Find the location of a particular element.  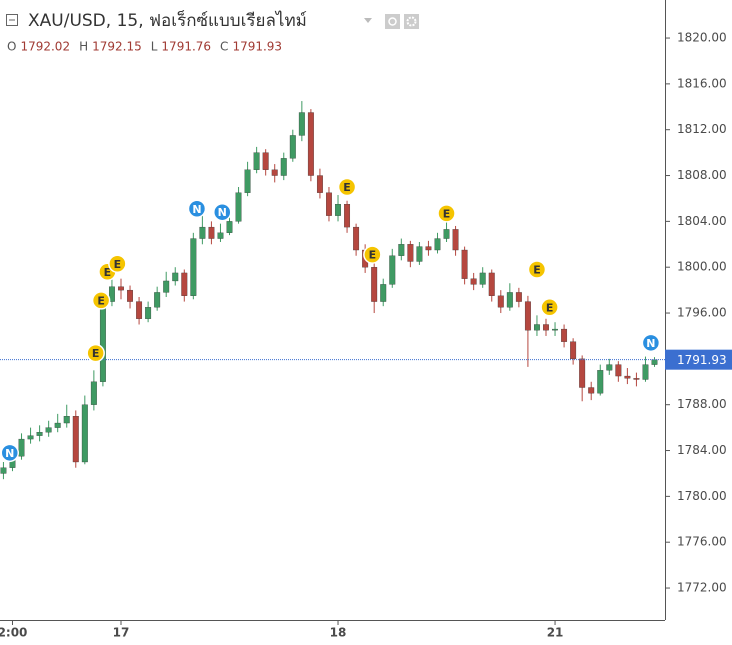

x-tick-label: 18 is located at coordinates (338, 633).